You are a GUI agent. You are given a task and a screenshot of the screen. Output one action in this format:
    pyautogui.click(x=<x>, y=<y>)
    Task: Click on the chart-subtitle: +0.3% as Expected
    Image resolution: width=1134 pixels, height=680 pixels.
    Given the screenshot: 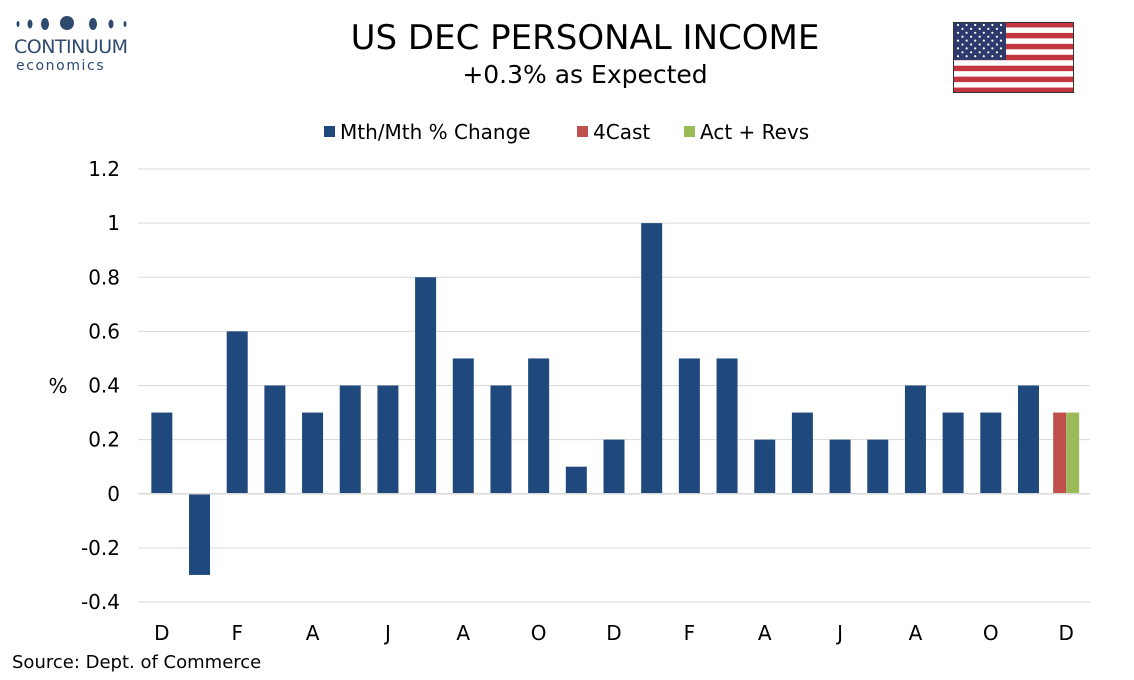 What is the action you would take?
    pyautogui.click(x=585, y=74)
    